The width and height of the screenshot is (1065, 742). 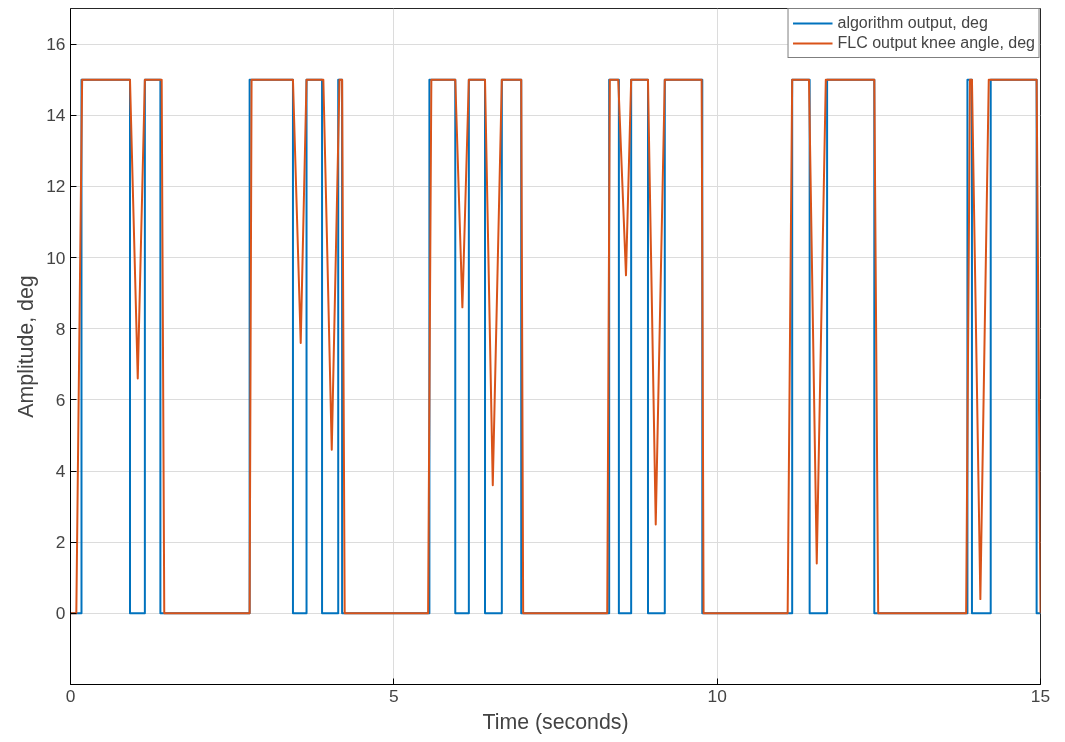 I want to click on x-tick-label: 10, so click(x=717, y=695).